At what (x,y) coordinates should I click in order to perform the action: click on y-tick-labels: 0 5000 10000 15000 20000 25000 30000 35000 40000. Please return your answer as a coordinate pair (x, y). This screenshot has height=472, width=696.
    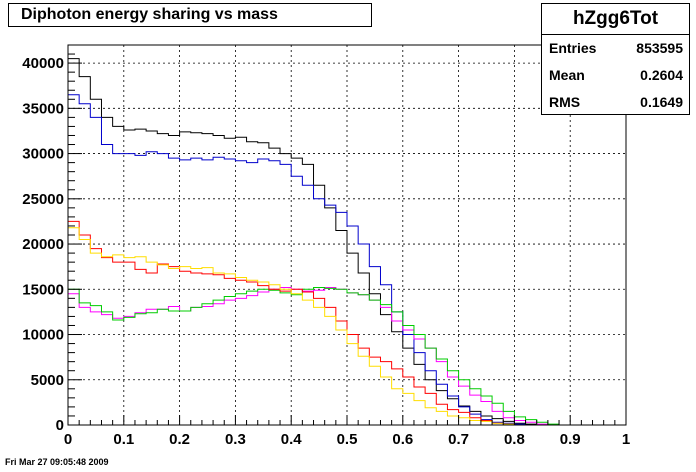
    Looking at the image, I should click on (43, 244).